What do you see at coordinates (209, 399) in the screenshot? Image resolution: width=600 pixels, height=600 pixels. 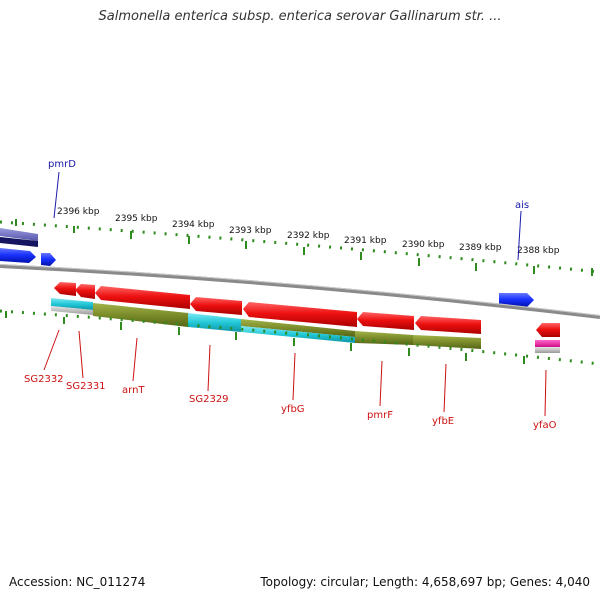 I see `gene-label-SG2329: SG2329` at bounding box center [209, 399].